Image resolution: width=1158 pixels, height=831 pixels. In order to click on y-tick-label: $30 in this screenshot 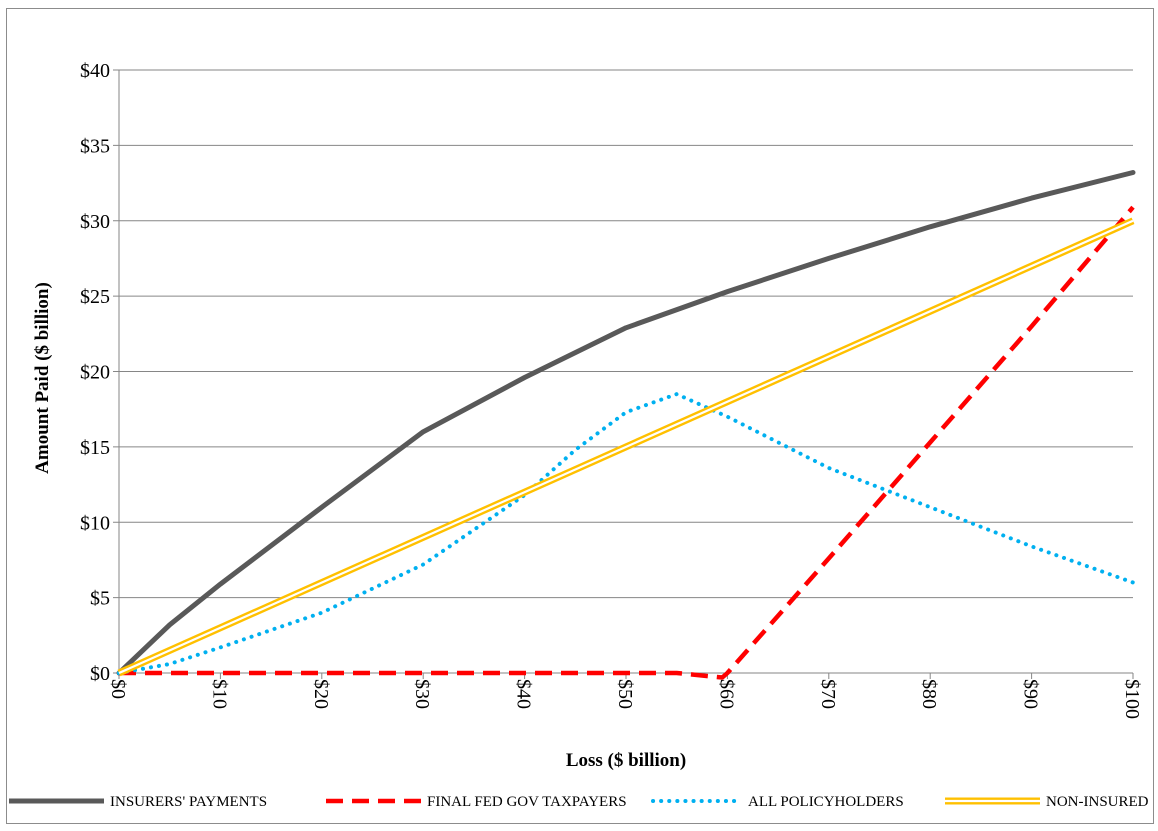, I will do `click(95, 222)`.